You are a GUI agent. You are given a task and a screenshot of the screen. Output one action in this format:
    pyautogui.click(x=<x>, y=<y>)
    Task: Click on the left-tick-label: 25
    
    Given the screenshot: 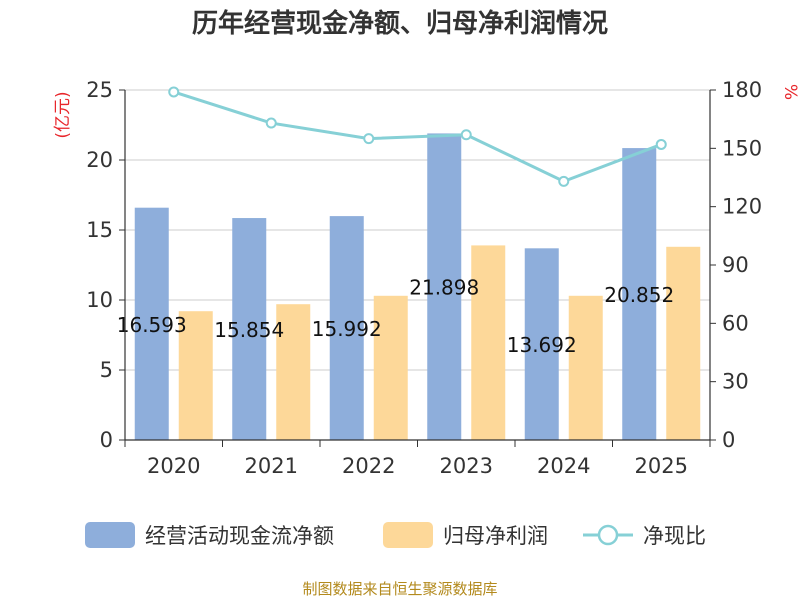 What is the action you would take?
    pyautogui.click(x=99, y=90)
    